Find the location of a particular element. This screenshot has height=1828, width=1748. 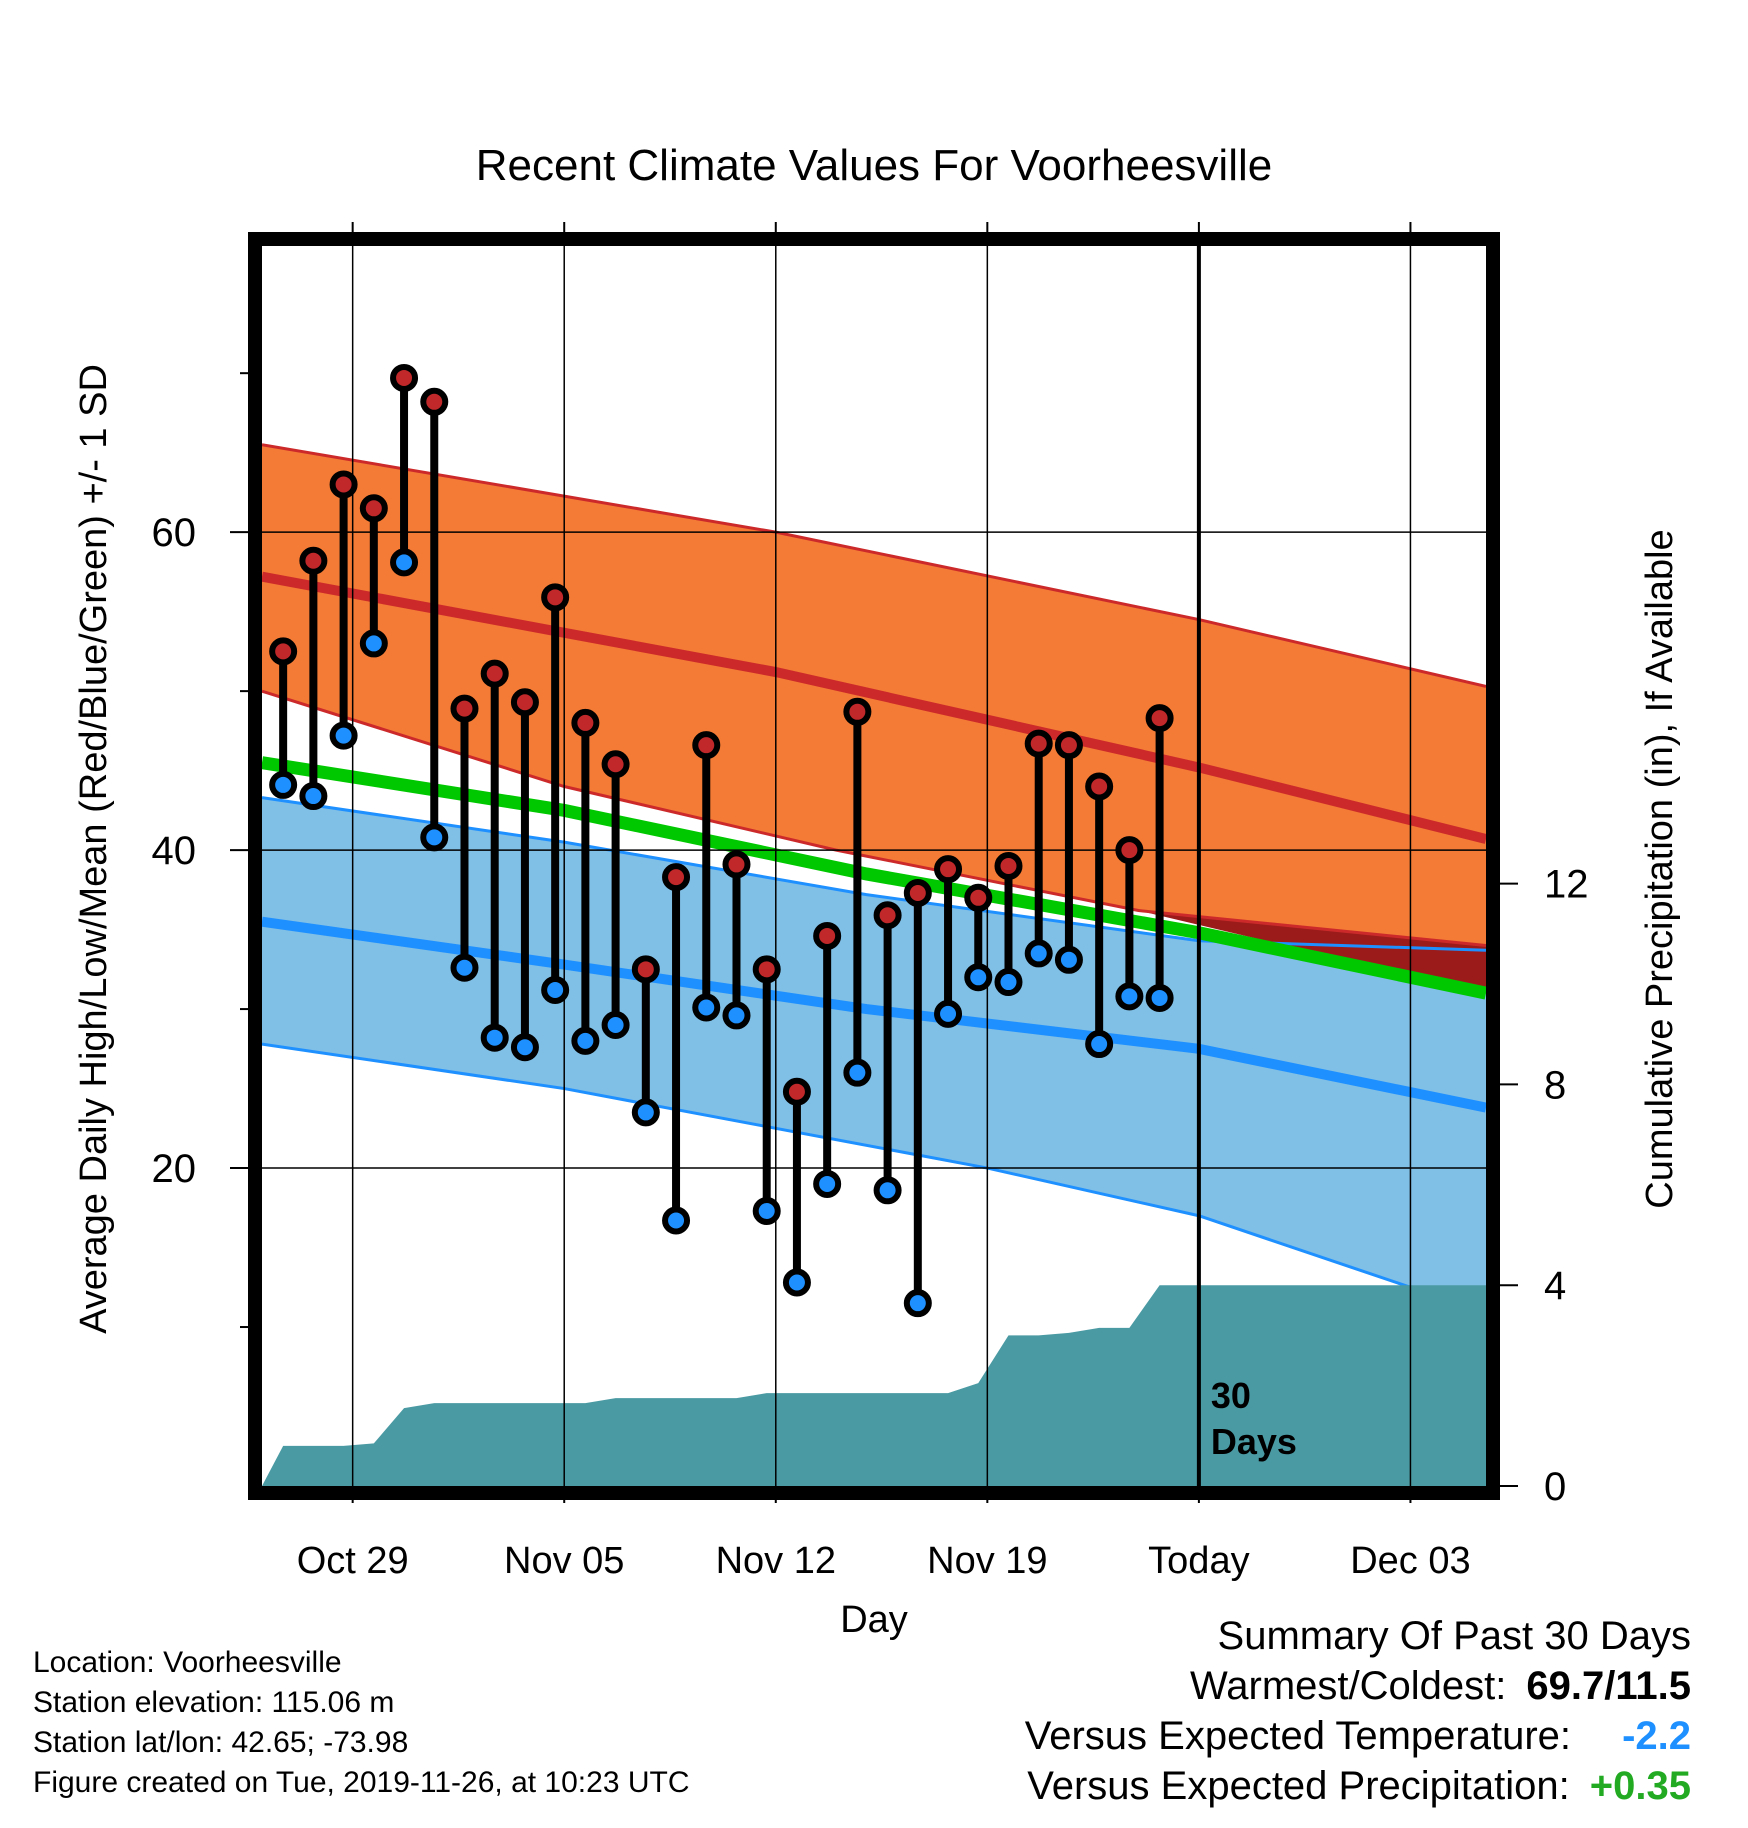

y2-tick-label: 4 is located at coordinates (1555, 1286).